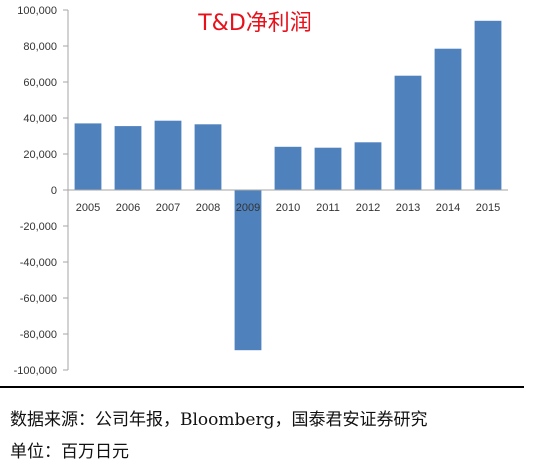 The width and height of the screenshot is (546, 462). What do you see at coordinates (368, 208) in the screenshot?
I see `x-tick-label: 2012` at bounding box center [368, 208].